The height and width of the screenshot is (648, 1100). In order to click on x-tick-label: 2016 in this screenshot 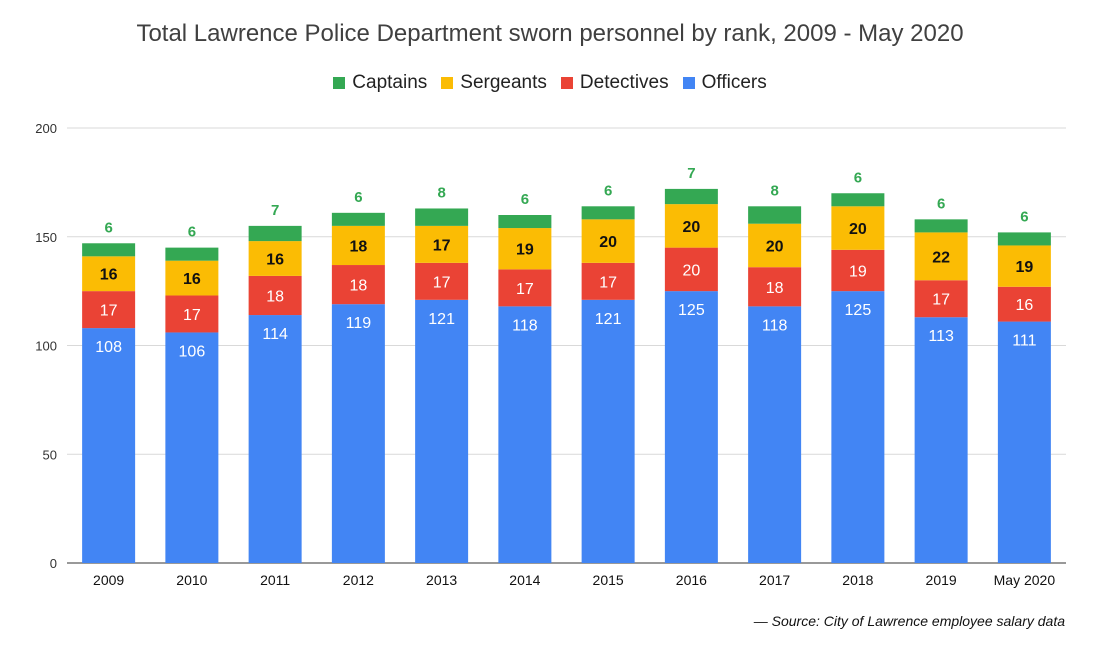, I will do `click(691, 580)`.